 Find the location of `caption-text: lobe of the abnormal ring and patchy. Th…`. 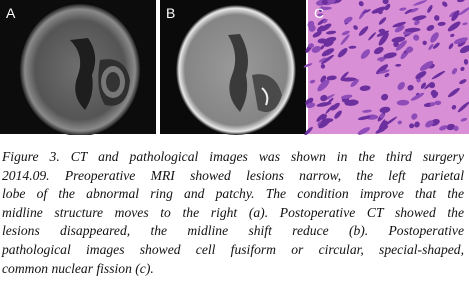

caption-text: lobe of the abnormal ring and patchy. Th… is located at coordinates (233, 194).